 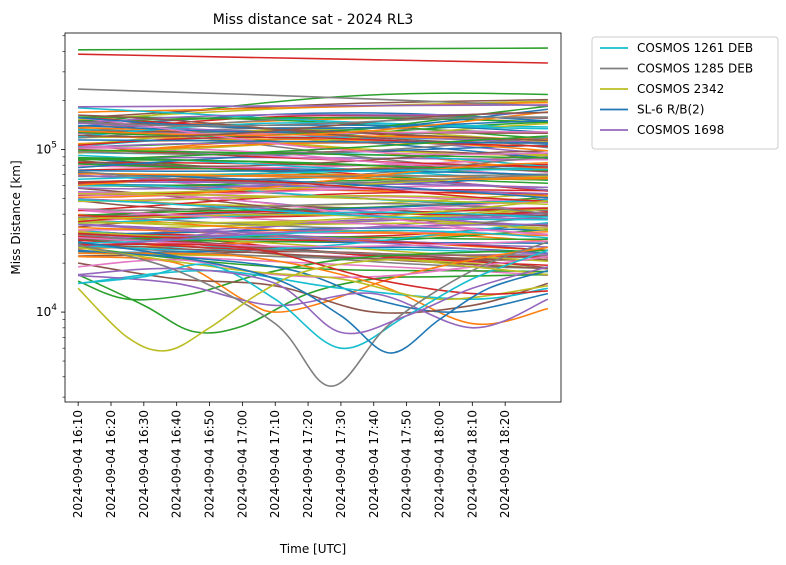 What do you see at coordinates (46, 311) in the screenshot?
I see `y-tick-label: 10⁴` at bounding box center [46, 311].